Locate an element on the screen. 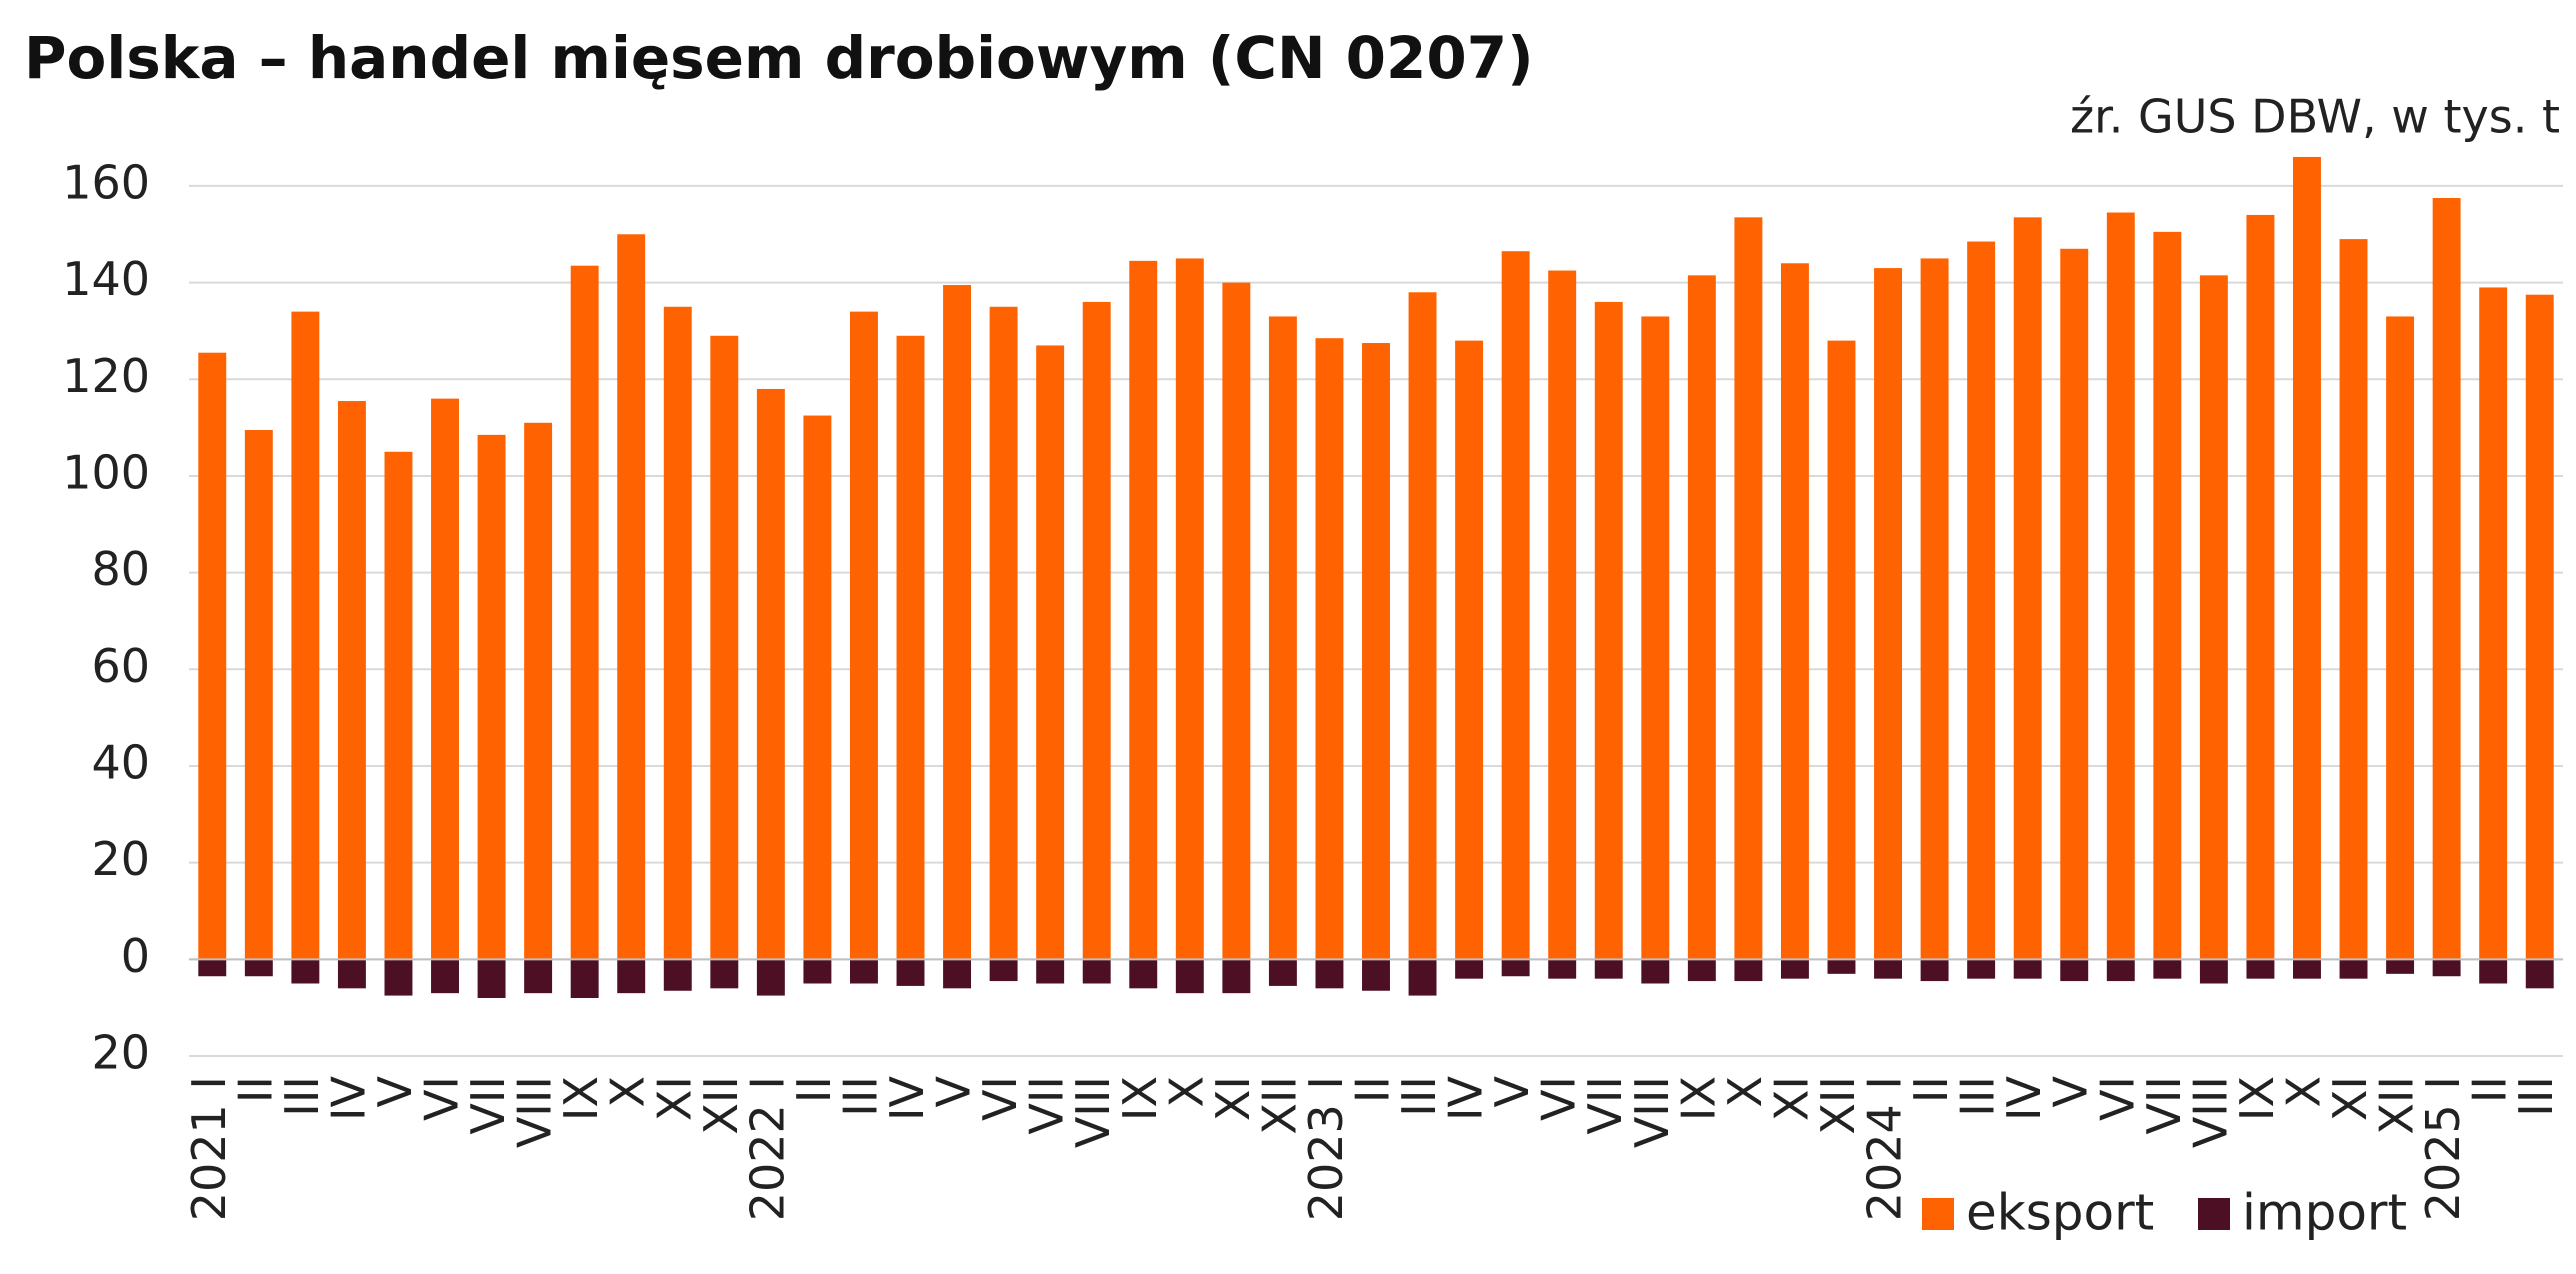 Image resolution: width=2576 pixels, height=1274 pixels. legend-label: import is located at coordinates (2324, 1213).